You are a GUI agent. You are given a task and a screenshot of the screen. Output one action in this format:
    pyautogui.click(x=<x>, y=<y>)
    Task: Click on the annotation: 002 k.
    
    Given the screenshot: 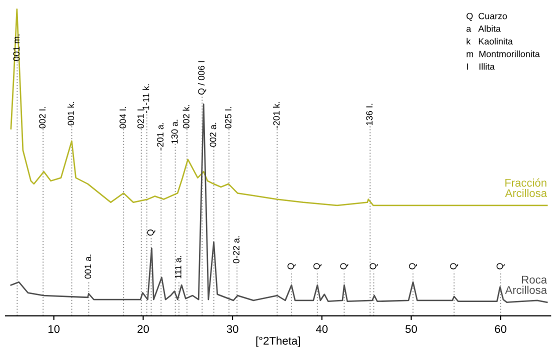 What is the action you would take?
    pyautogui.click(x=186, y=116)
    